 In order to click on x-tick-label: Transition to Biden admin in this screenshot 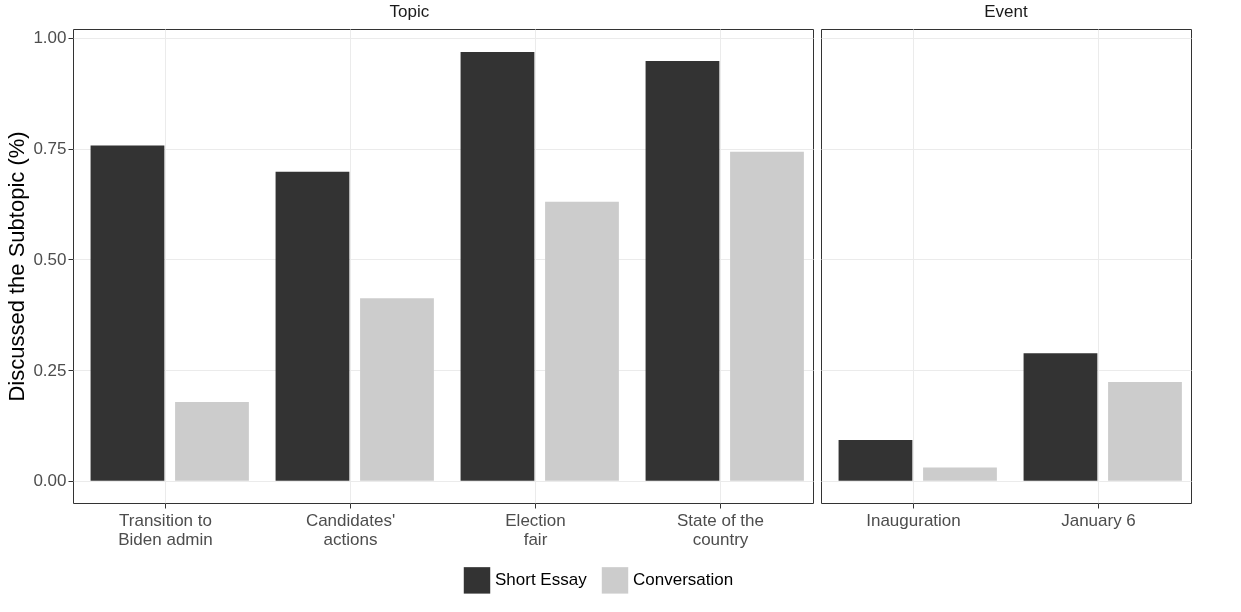, I will do `click(165, 529)`.